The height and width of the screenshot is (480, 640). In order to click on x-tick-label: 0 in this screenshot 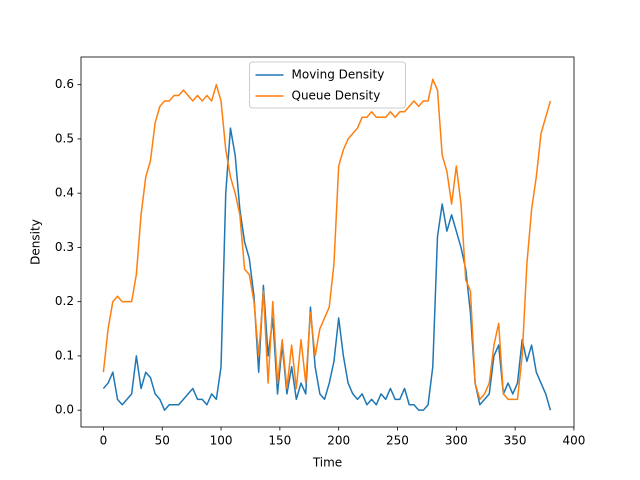, I will do `click(104, 441)`.